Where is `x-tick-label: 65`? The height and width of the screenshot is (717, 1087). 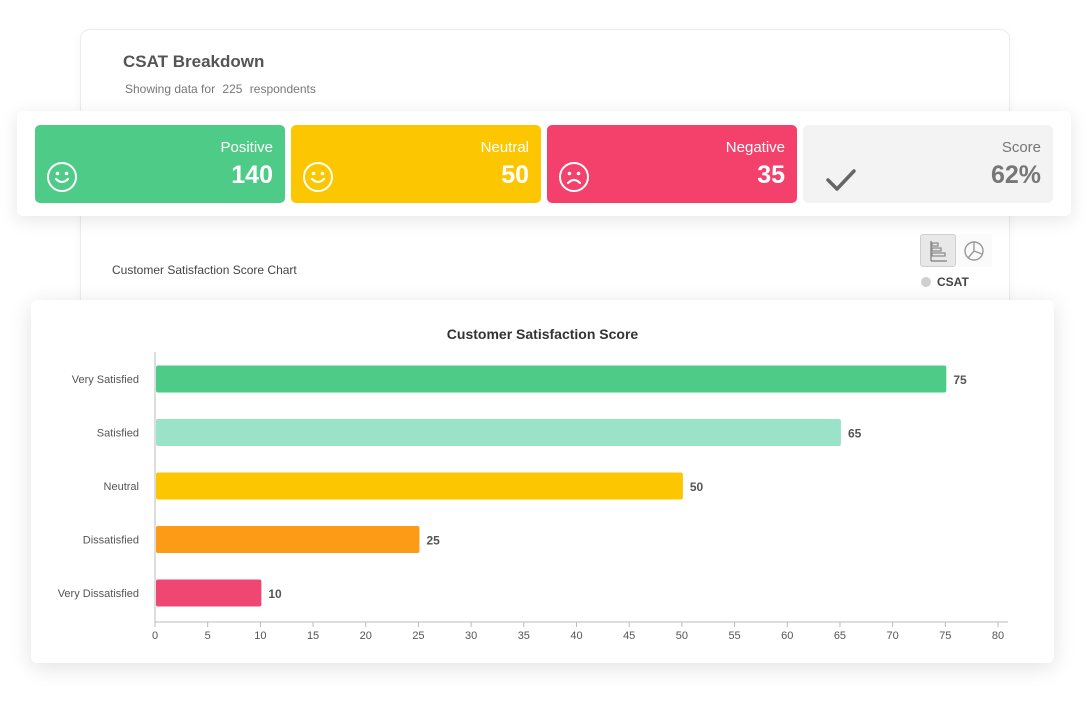
x-tick-label: 65 is located at coordinates (840, 636).